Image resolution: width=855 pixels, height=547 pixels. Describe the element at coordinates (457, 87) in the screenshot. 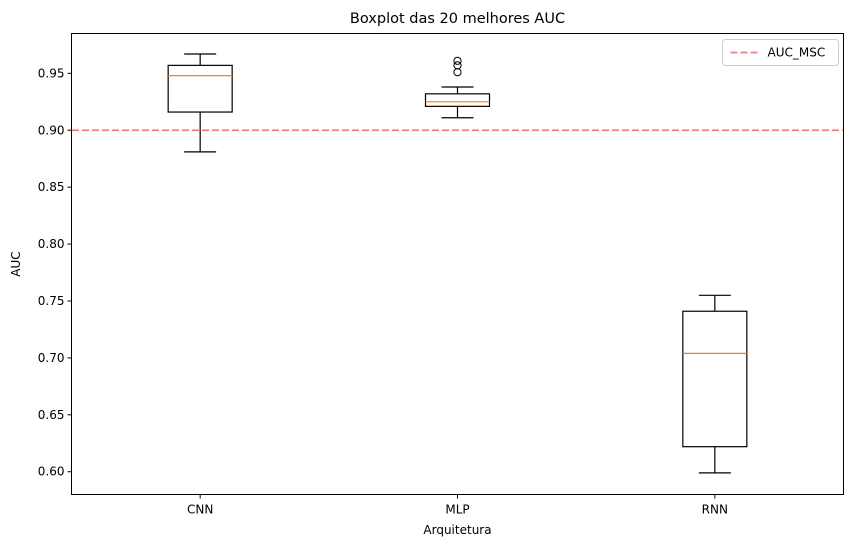

I see `box-mlp` at that location.